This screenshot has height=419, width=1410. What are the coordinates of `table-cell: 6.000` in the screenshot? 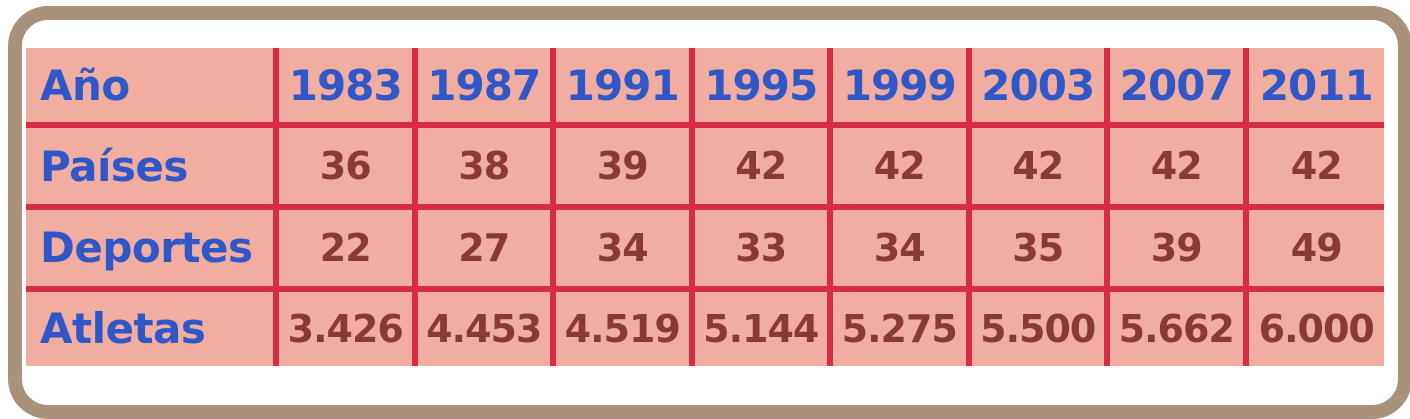 It's located at (1313, 325).